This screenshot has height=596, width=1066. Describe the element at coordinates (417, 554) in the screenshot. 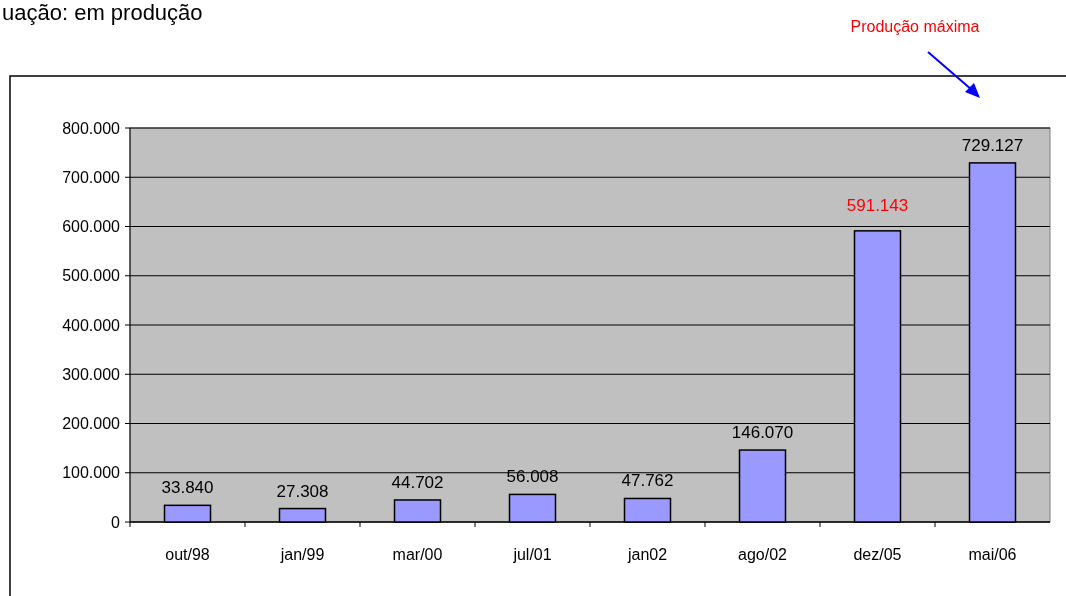

I see `x-tick-label: mar/00` at that location.